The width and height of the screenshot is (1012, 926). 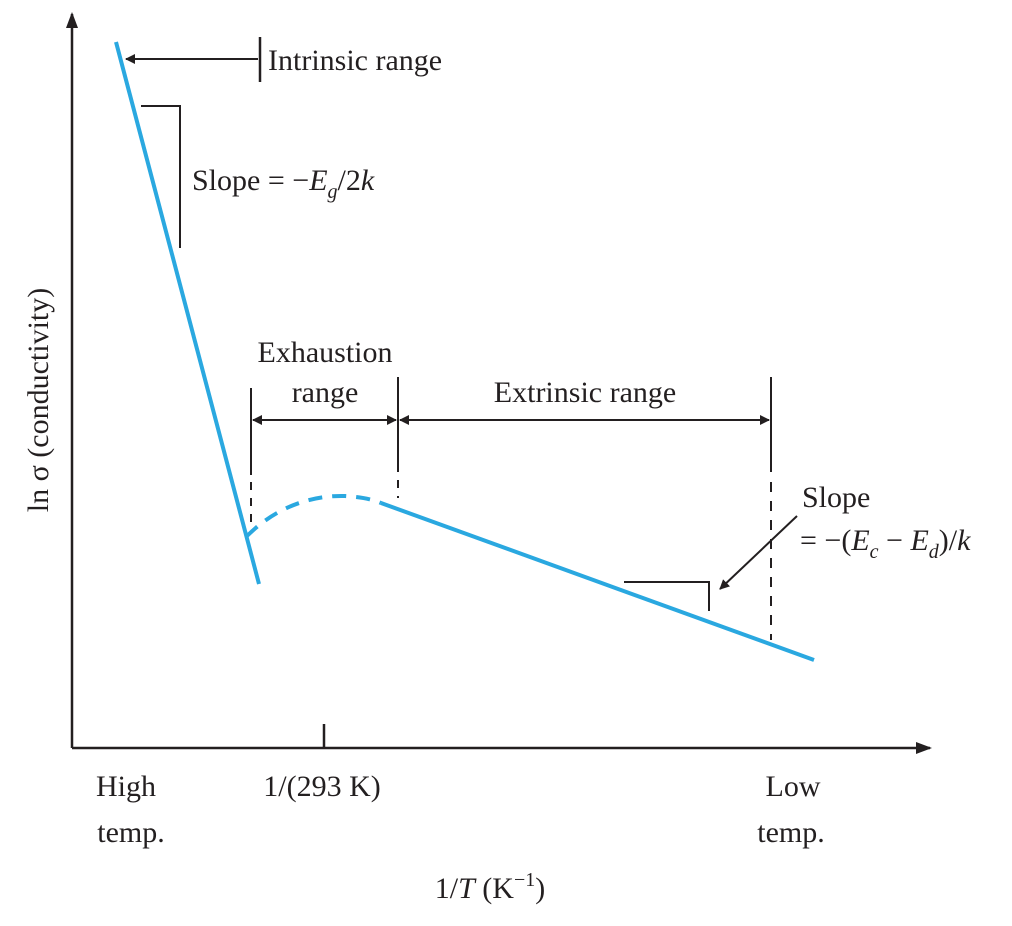 I want to click on extrinsic-slope-triangle, so click(x=667, y=596).